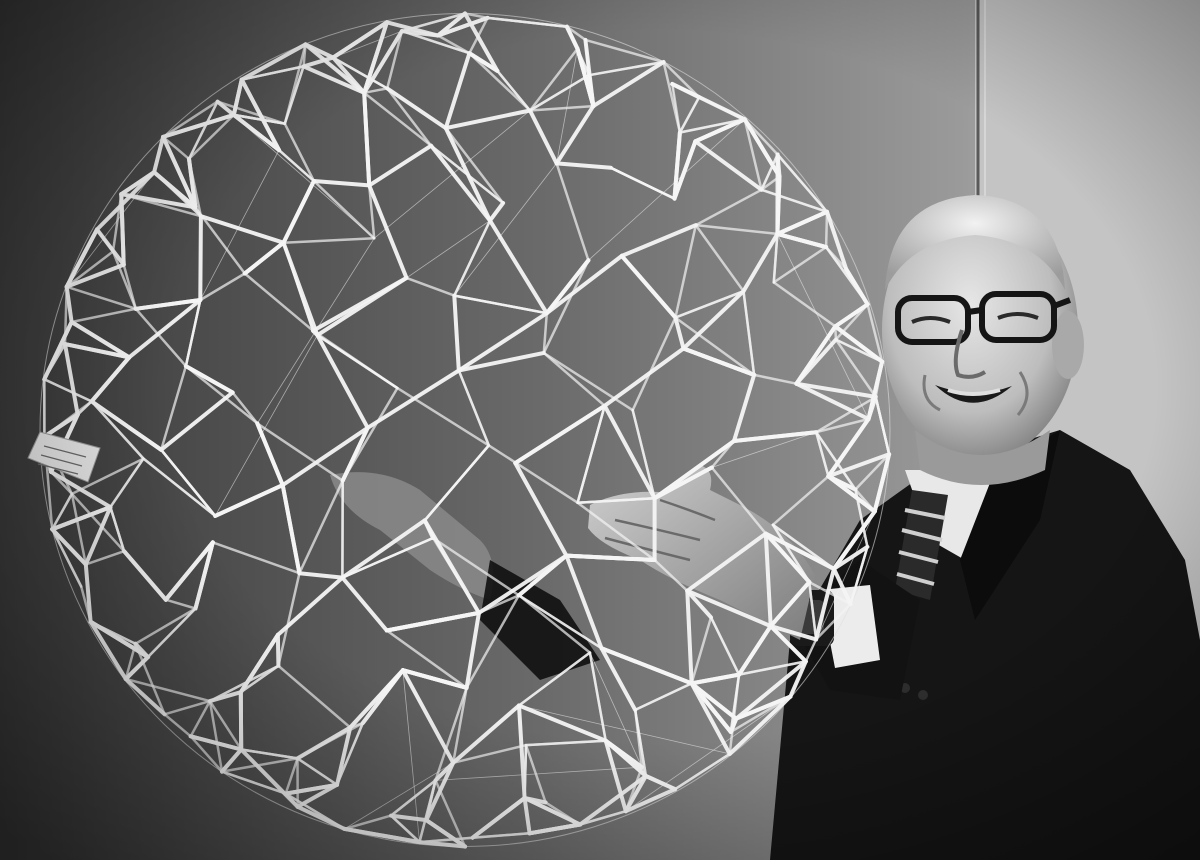 The width and height of the screenshot is (1200, 860). Describe the element at coordinates (923, 695) in the screenshot. I see `jacket-button` at that location.